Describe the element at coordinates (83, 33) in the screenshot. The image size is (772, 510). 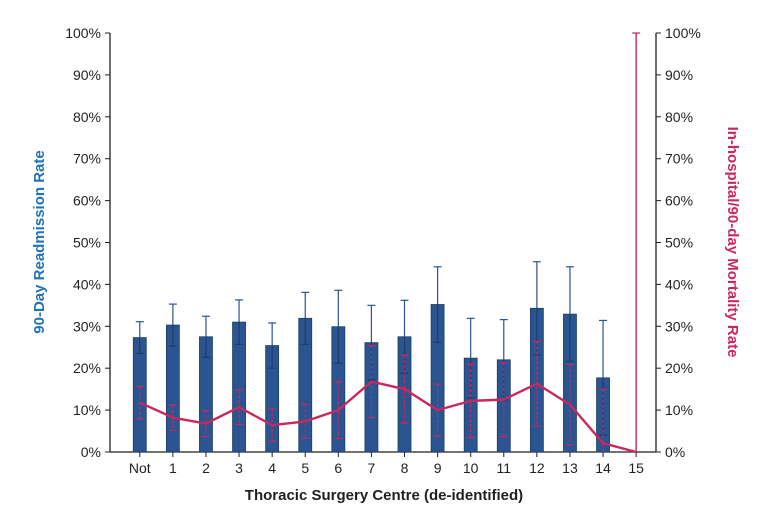
I see `y-tick-label-left: 100%` at that location.